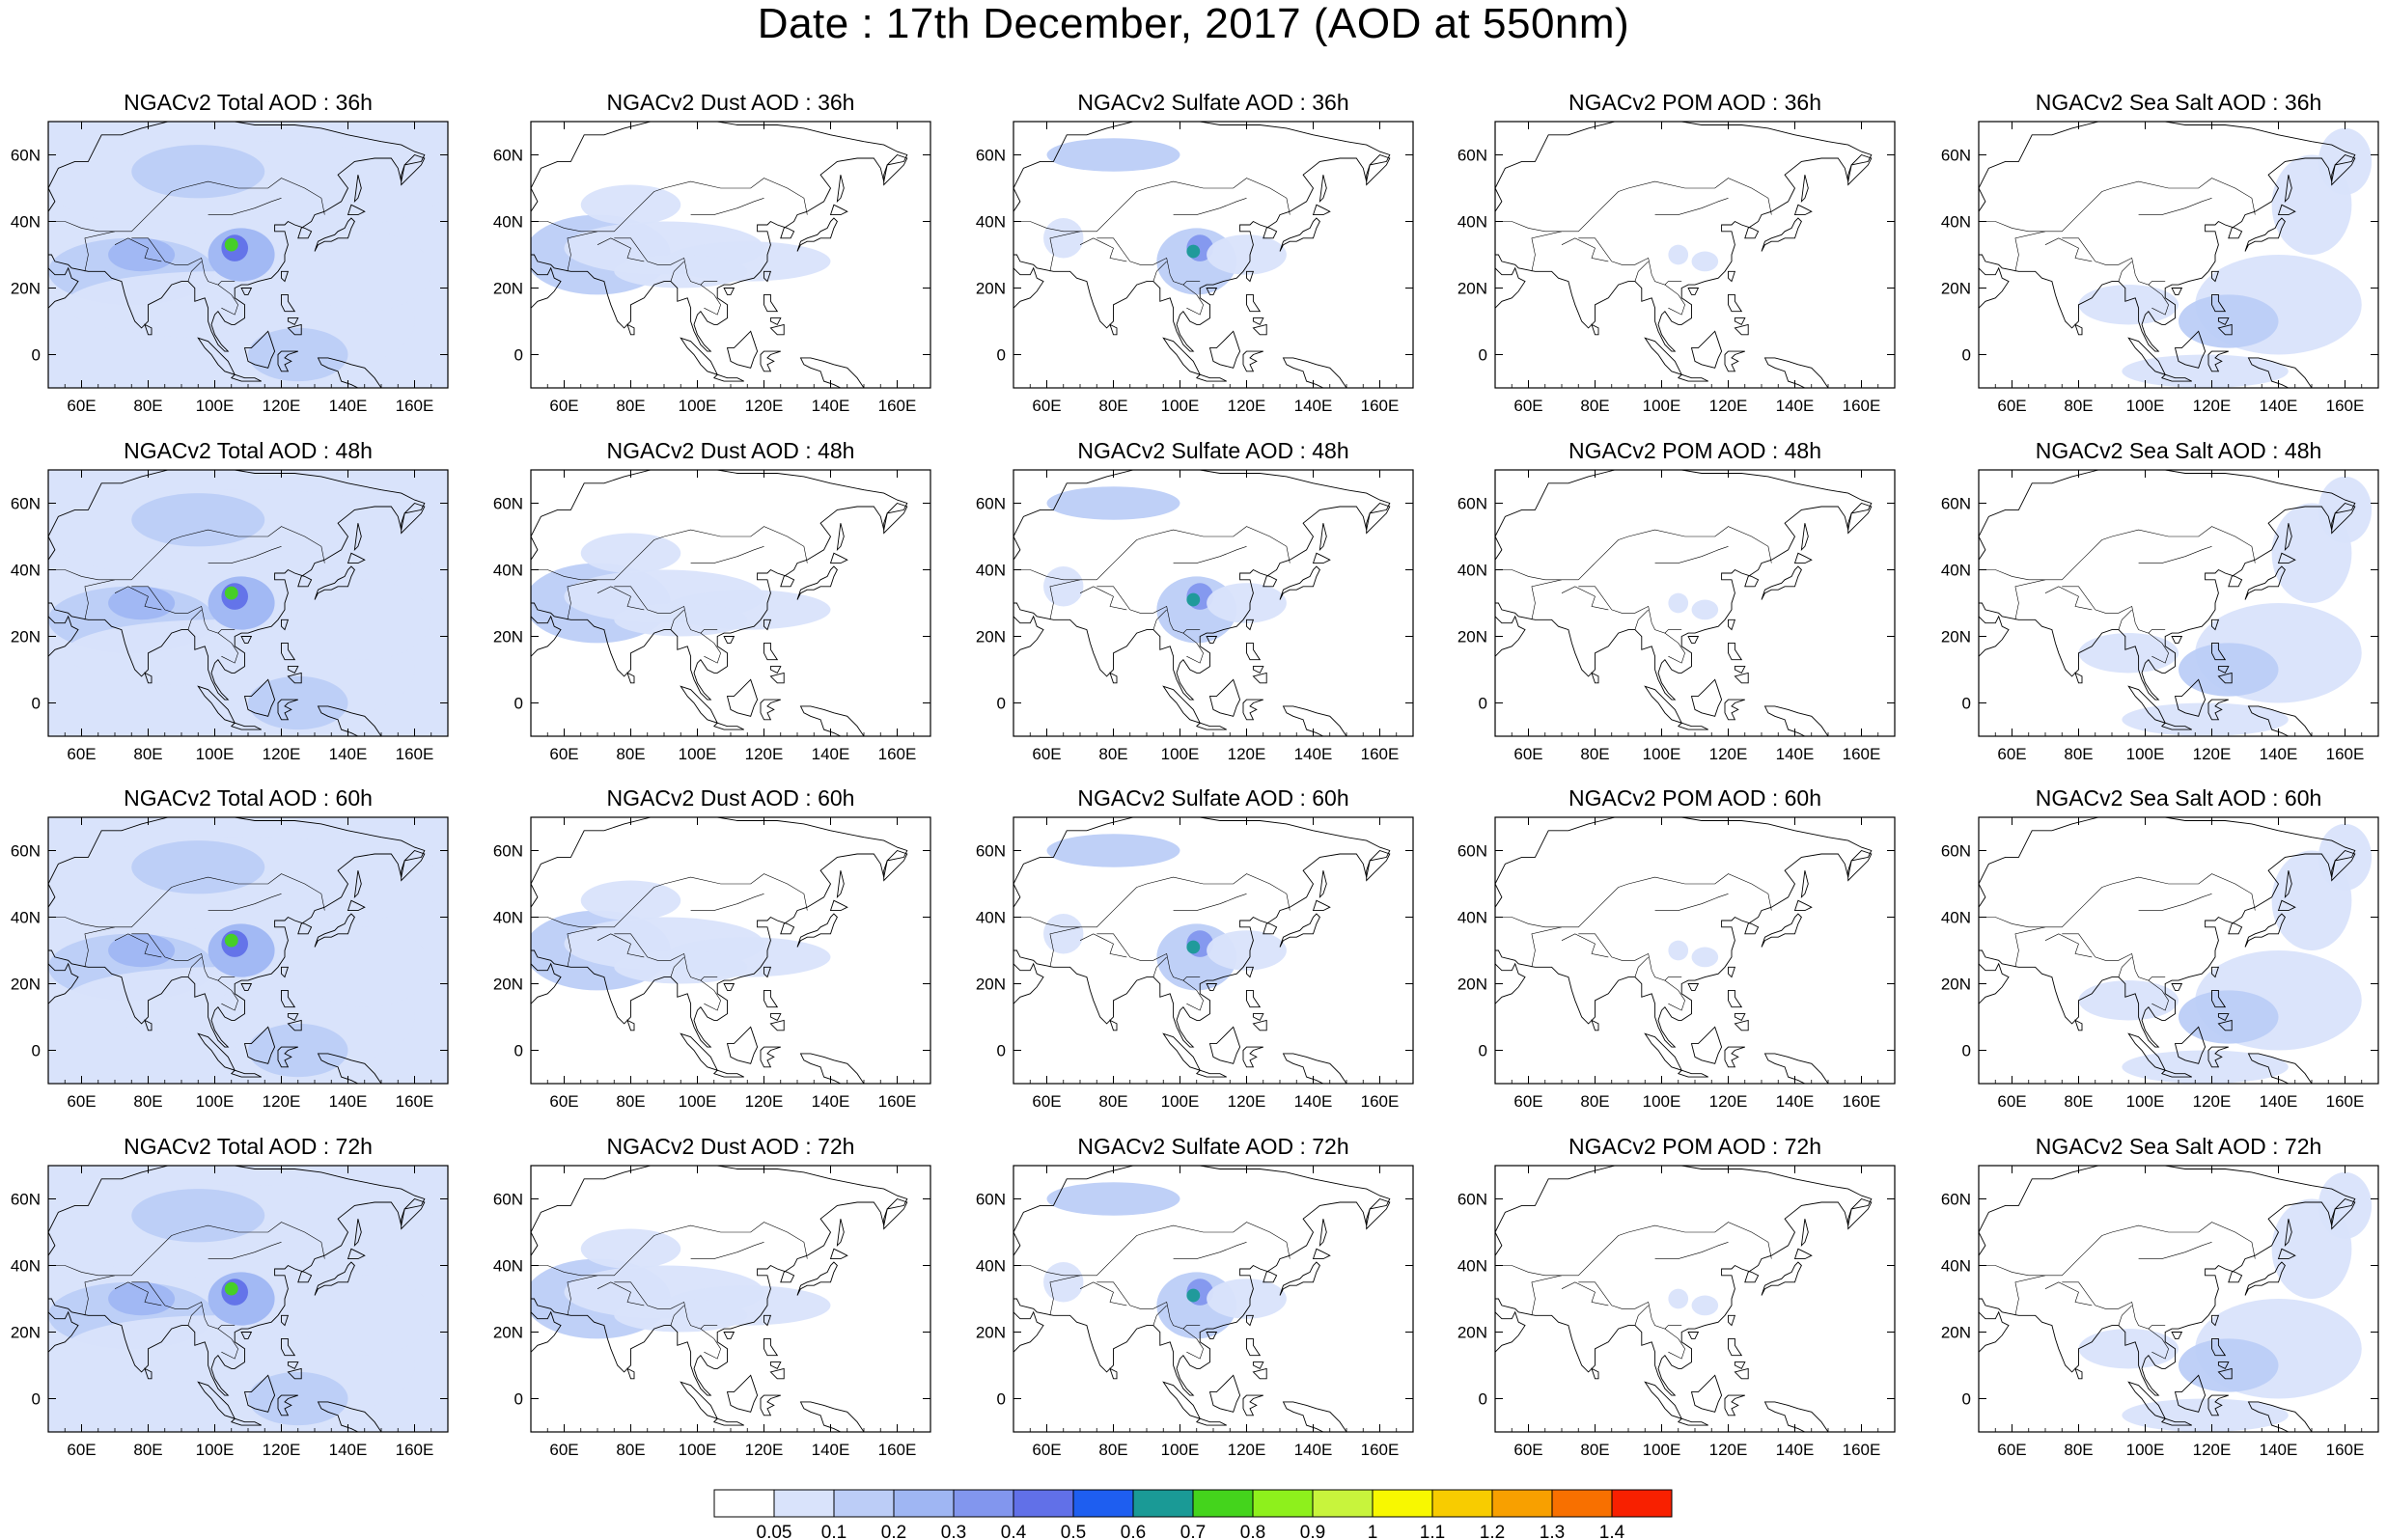 The image size is (2387, 1540). Describe the element at coordinates (2179, 450) in the screenshot. I see `panel-title: NGACv2 Sea Salt AOD : 48h` at that location.